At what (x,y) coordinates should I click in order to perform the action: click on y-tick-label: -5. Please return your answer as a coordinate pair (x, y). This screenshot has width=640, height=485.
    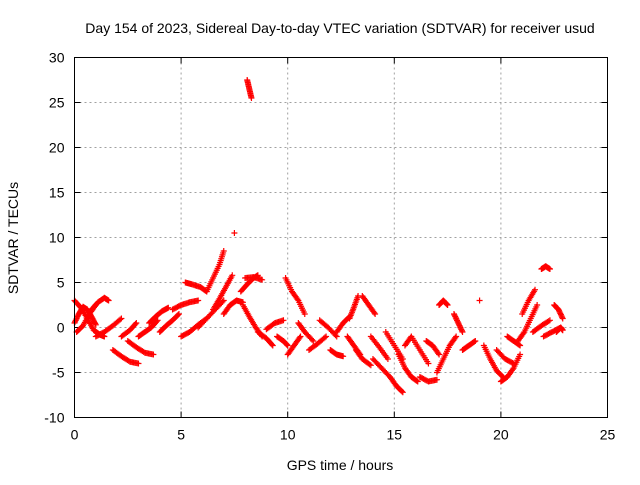
    Looking at the image, I should click on (58, 373).